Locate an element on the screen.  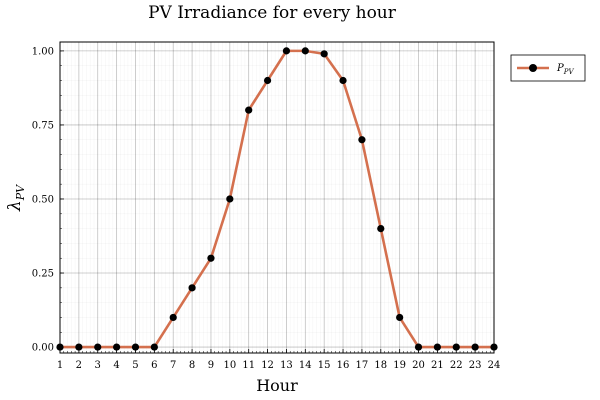
y-axis-label-main: λ is located at coordinates (15, 206).